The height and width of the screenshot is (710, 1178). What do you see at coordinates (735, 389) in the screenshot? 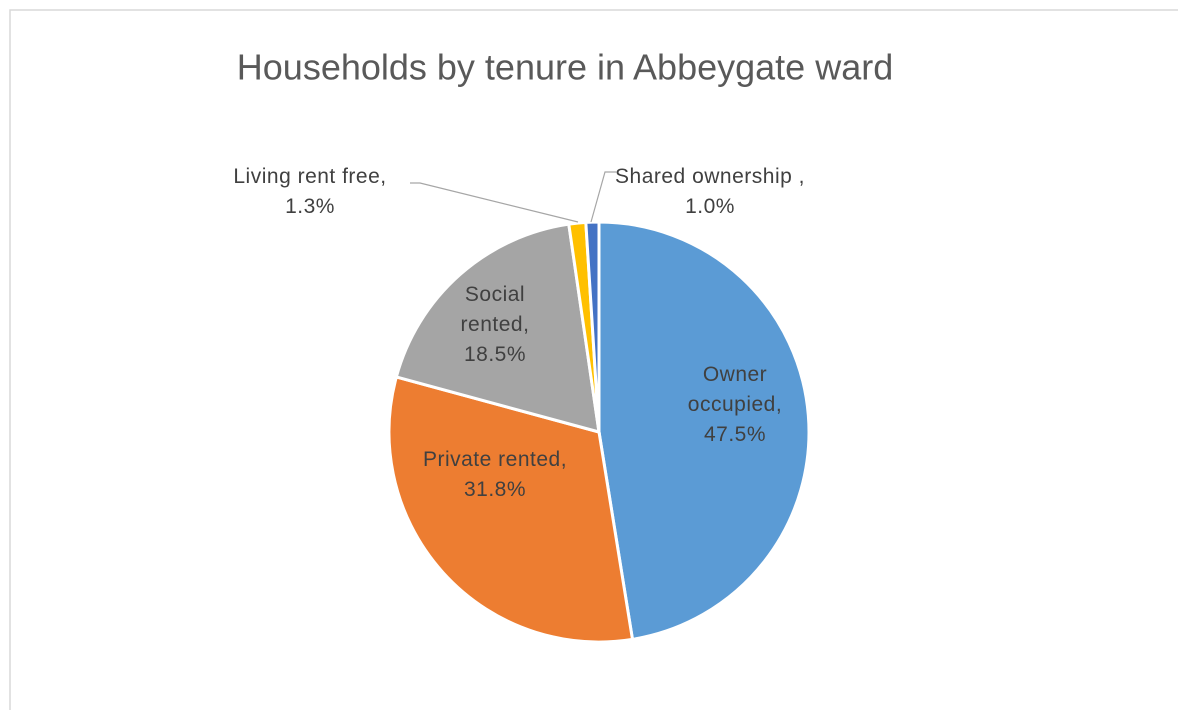
I see `category-label: Owner occupied,` at bounding box center [735, 389].